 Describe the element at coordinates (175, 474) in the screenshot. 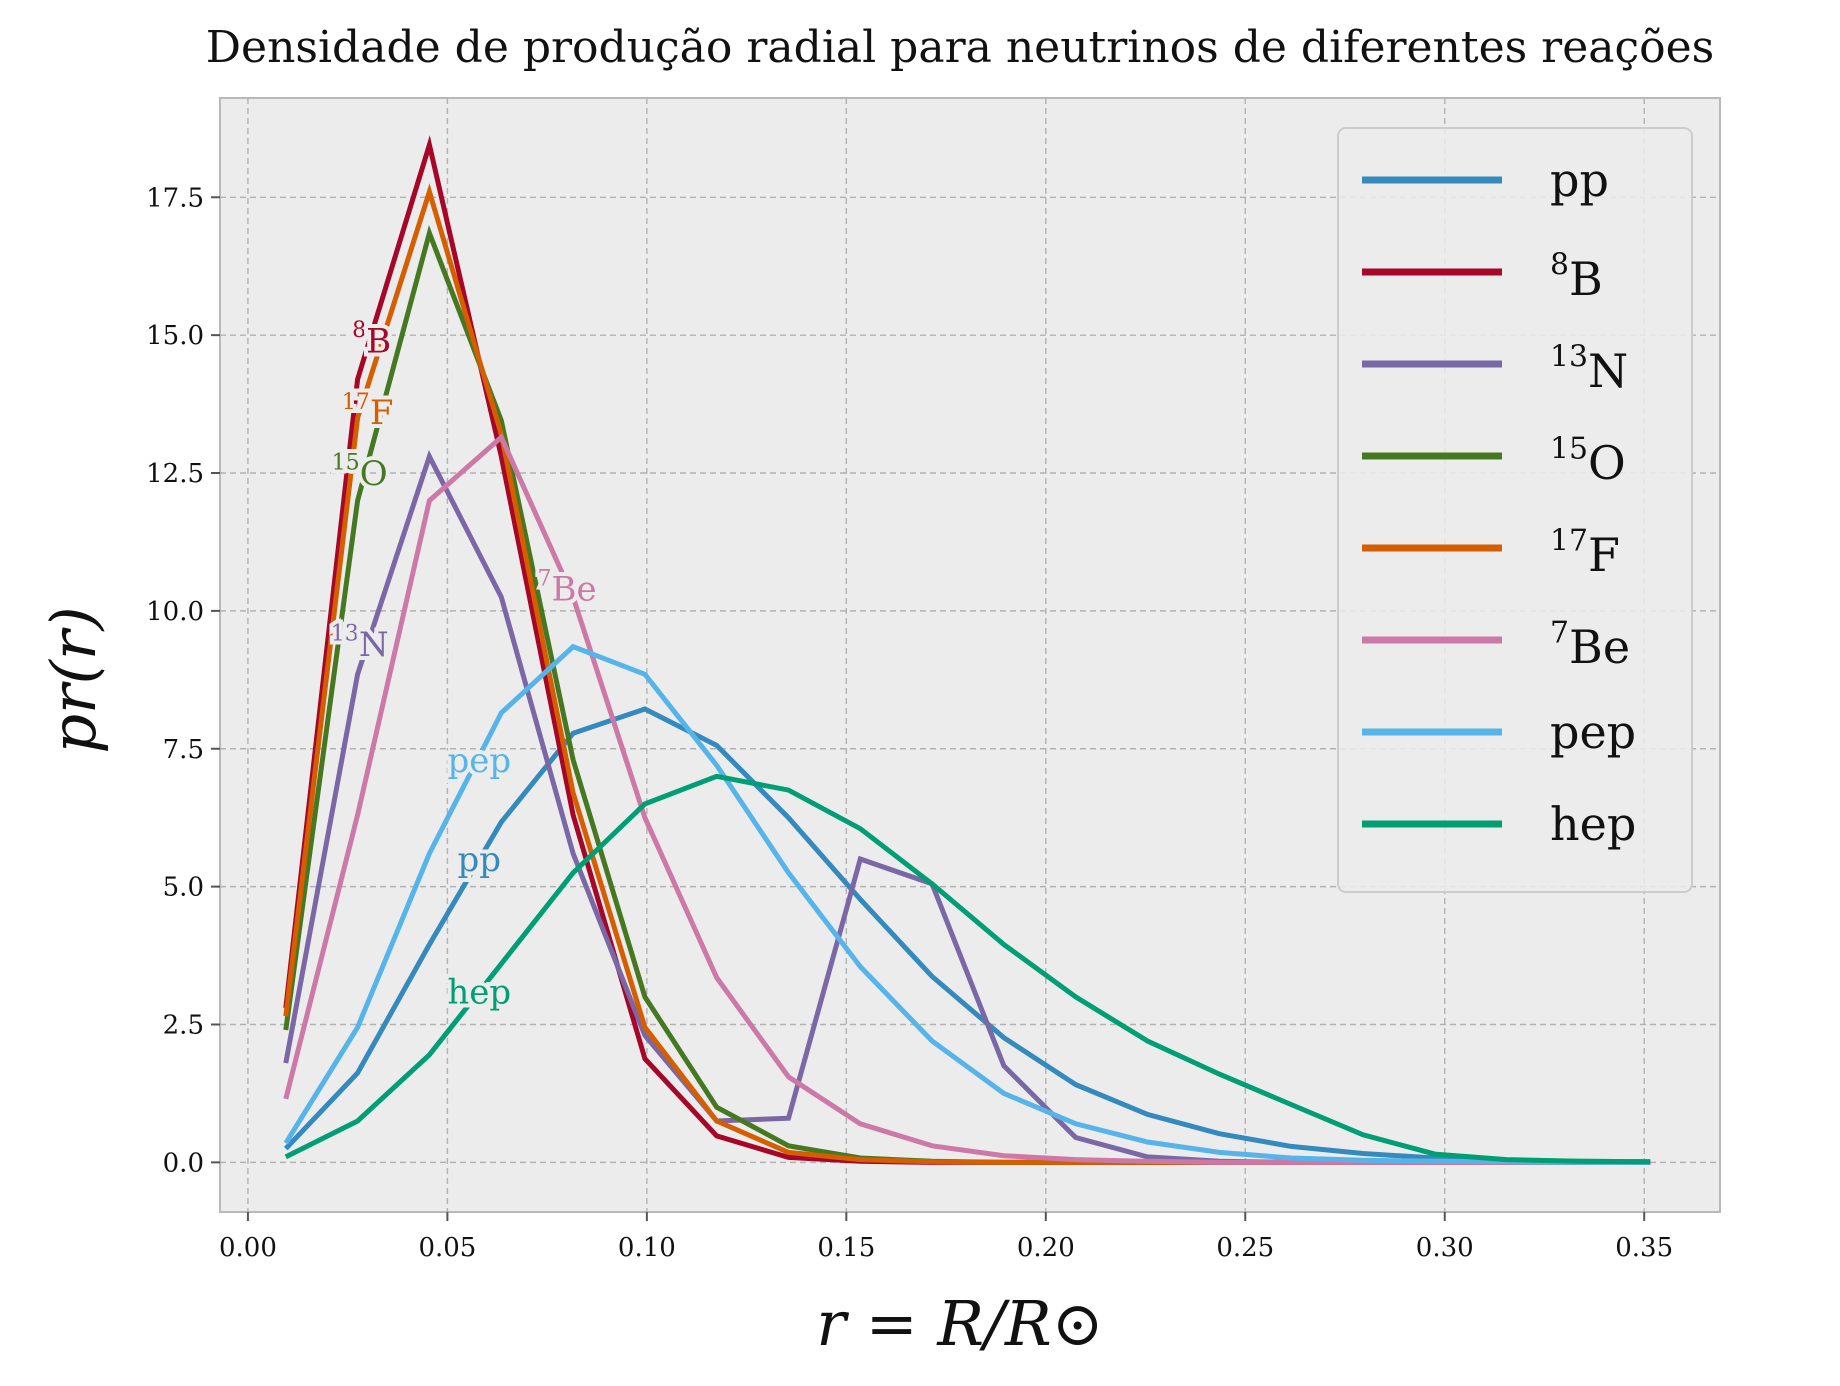

I see `y-tick-label: 12.5` at that location.